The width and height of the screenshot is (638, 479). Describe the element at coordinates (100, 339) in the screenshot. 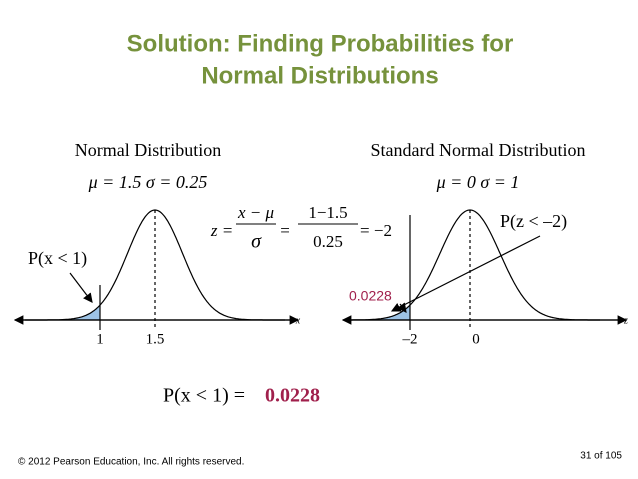

I see `tick-label: 1` at that location.